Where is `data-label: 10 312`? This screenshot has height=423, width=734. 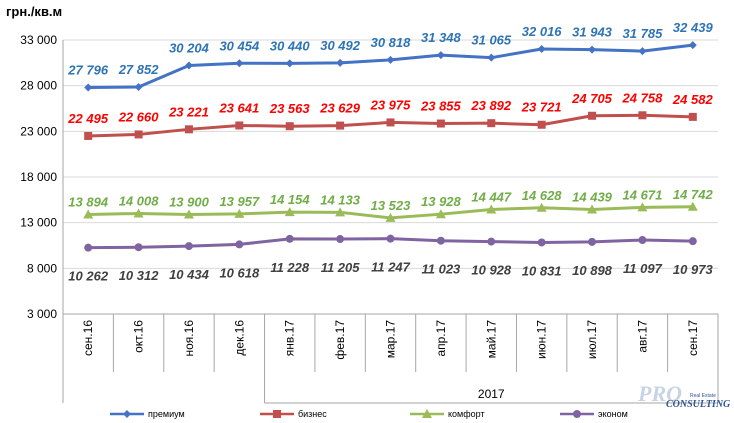
data-label: 10 312 is located at coordinates (139, 275).